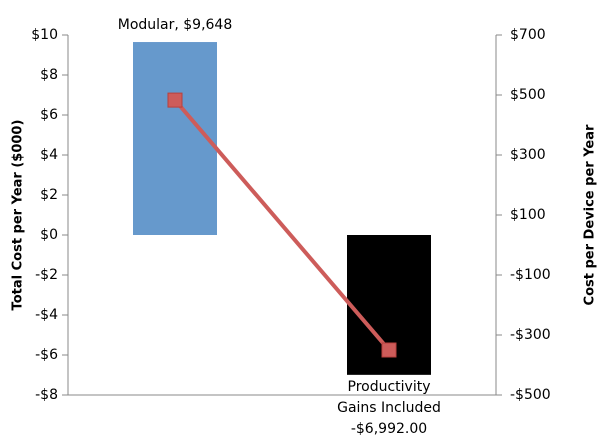 The height and width of the screenshot is (437, 601). I want to click on y-tick-label: $8, so click(49, 75).